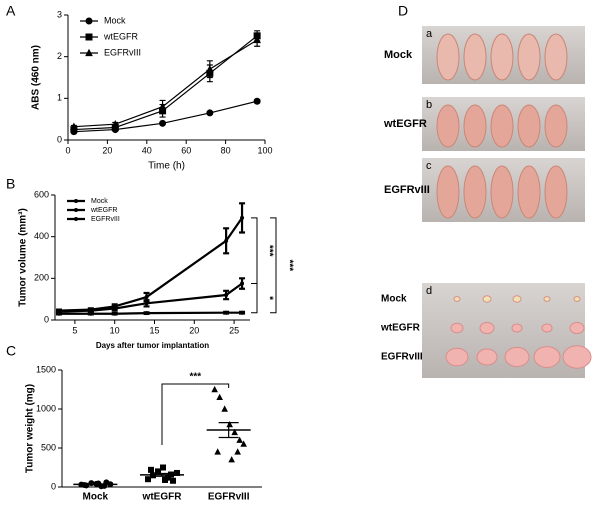 Image resolution: width=600 pixels, height=509 pixels. What do you see at coordinates (234, 330) in the screenshot?
I see `x-tick-label: 25` at bounding box center [234, 330].